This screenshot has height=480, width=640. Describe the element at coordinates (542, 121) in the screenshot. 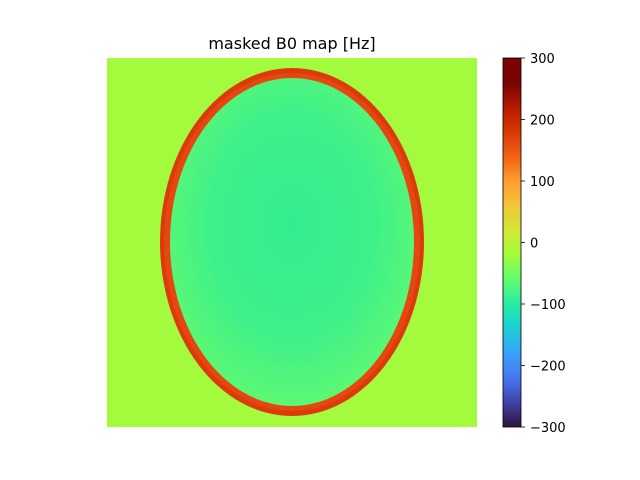

I see `colorbar-tick-label: 200` at that location.